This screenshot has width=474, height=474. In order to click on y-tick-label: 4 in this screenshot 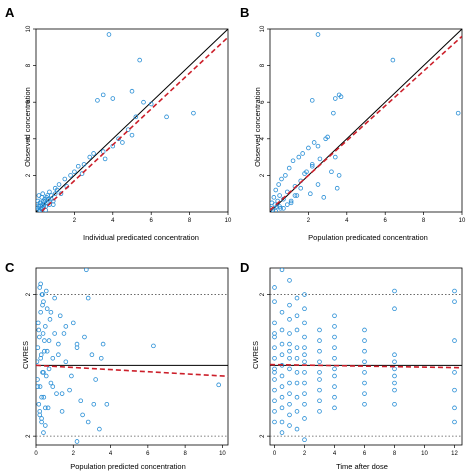, I will do `click(263, 138)`.